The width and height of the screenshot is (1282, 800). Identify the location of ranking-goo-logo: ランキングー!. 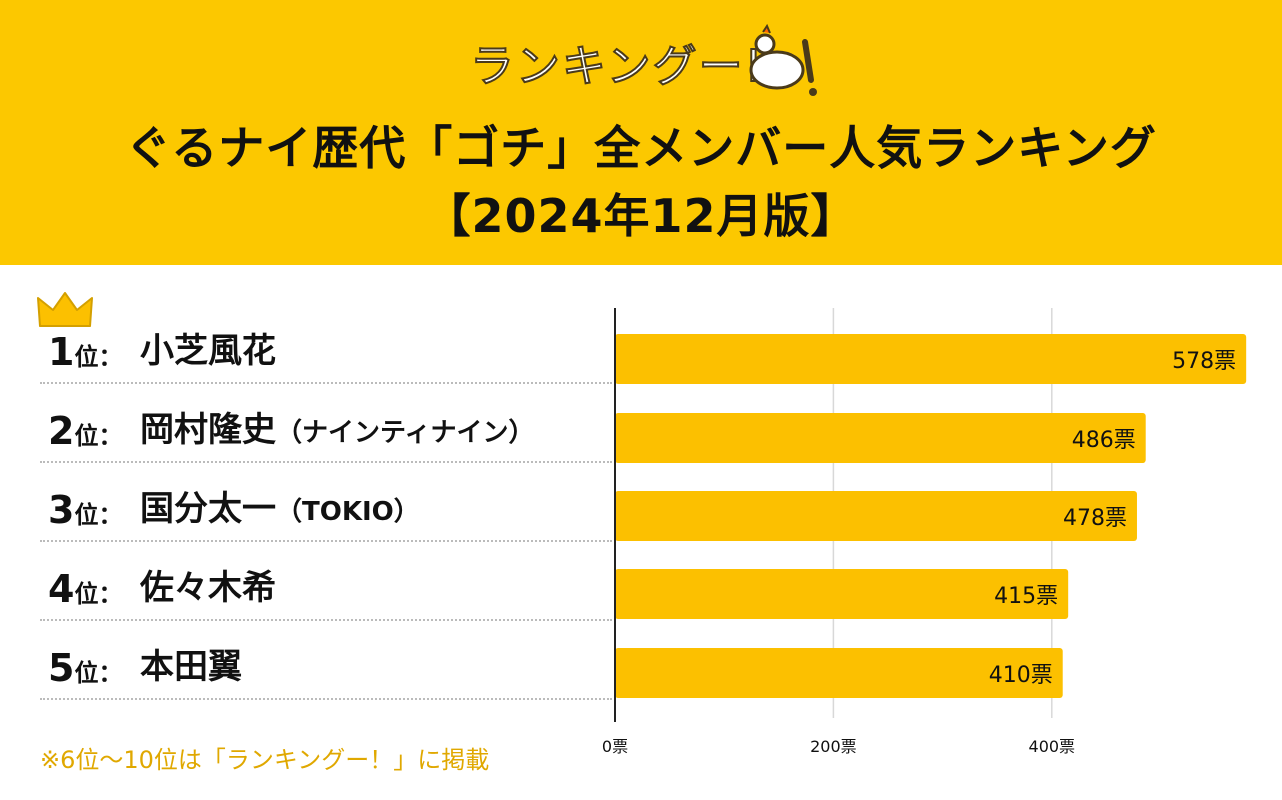
(644, 62).